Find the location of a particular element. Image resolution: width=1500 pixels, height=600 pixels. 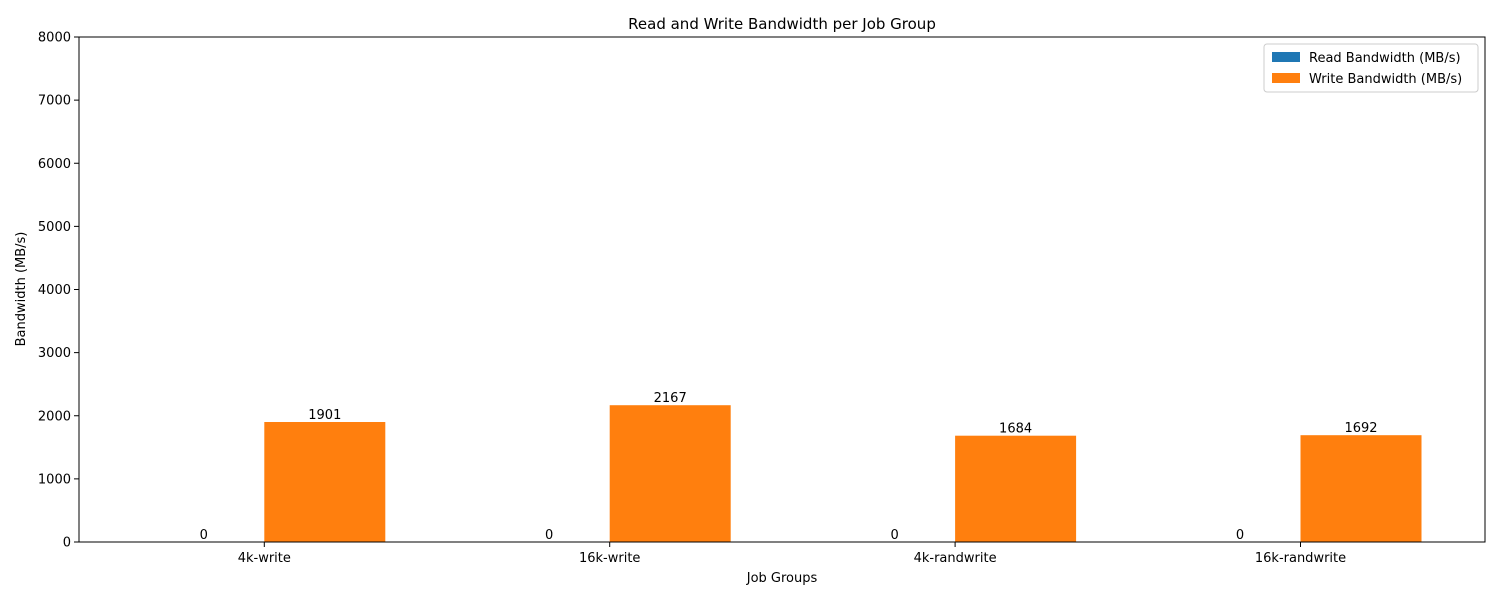

y-tick-label: 8000 is located at coordinates (54, 38).